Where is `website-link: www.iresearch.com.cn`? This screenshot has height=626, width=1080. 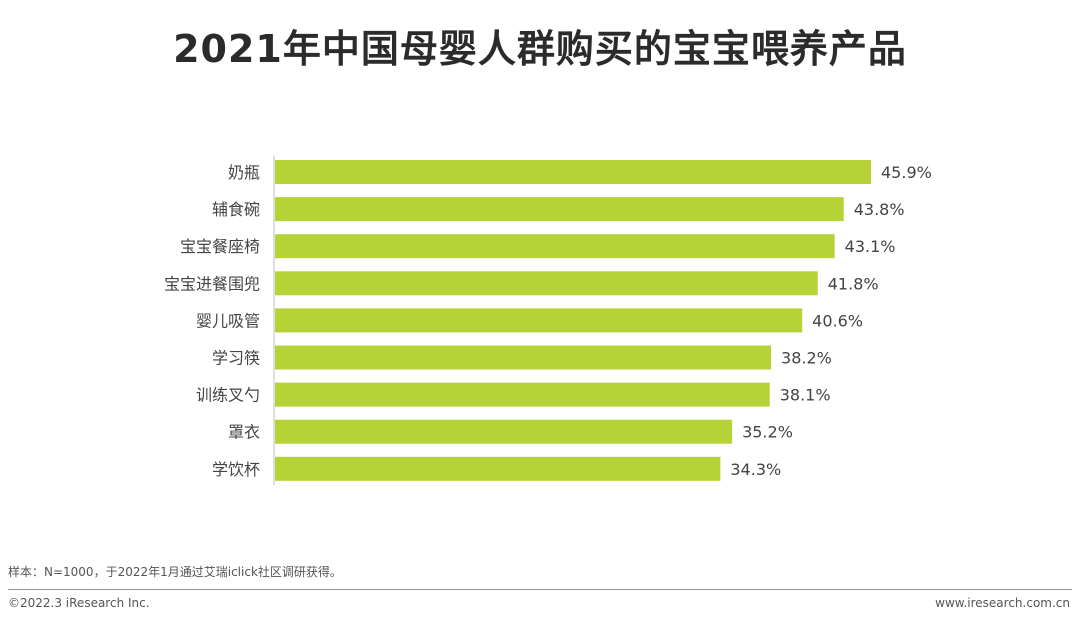 website-link: www.iresearch.com.cn is located at coordinates (1002, 603).